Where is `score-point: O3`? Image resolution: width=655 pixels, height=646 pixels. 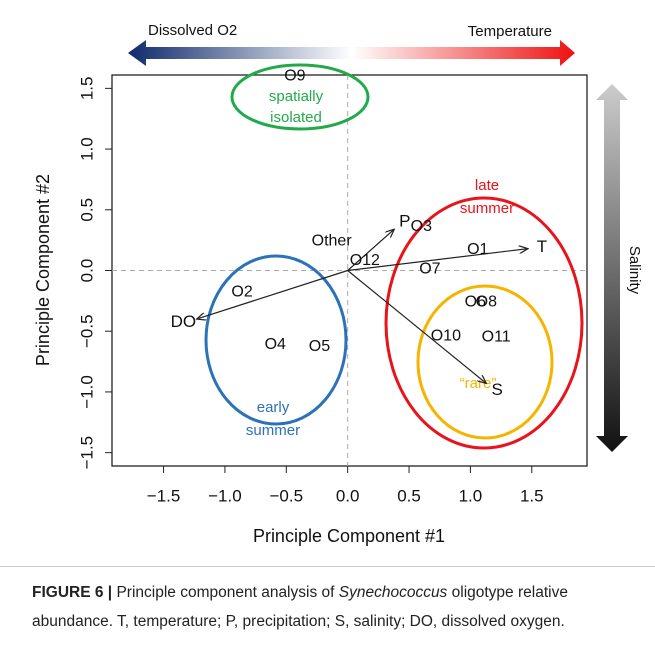 score-point: O3 is located at coordinates (421, 226).